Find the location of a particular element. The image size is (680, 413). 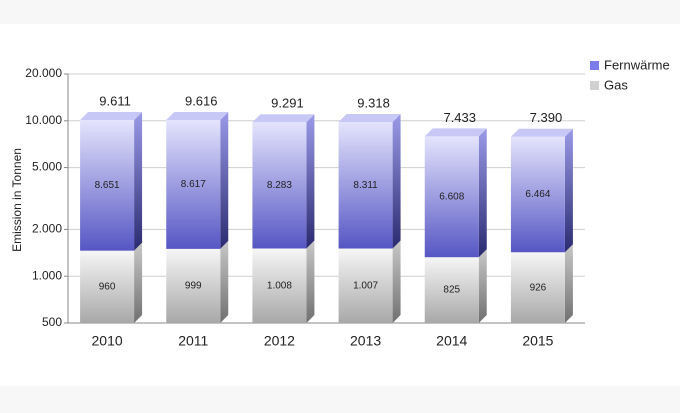

y-tick-label: 10.000 is located at coordinates (43, 120).